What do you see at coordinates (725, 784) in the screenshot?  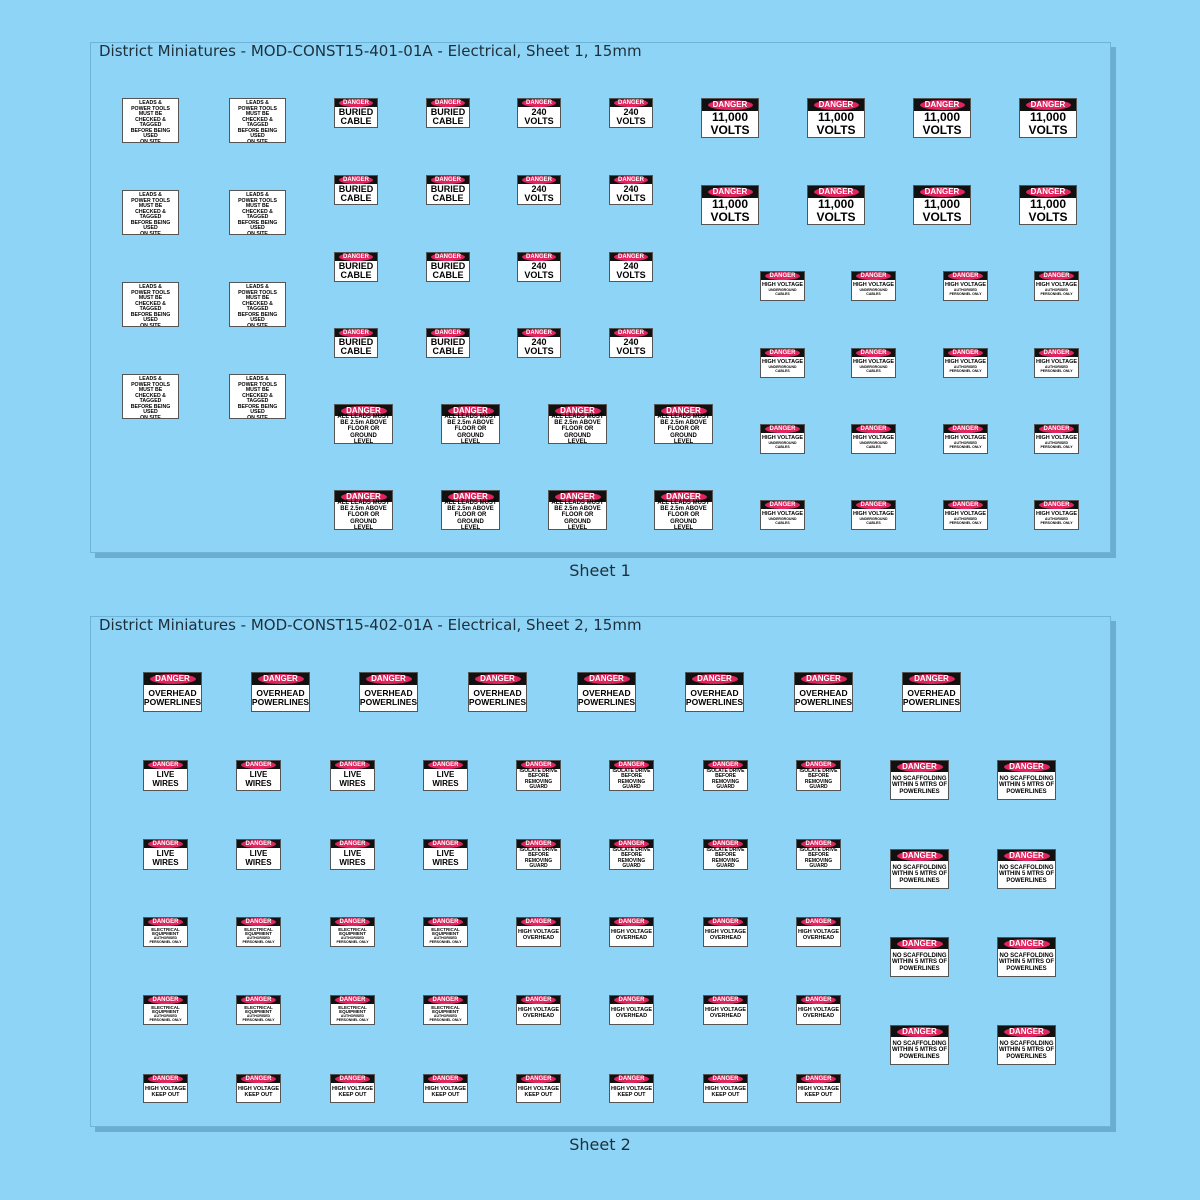 I see `sign-line: REMOVING GUARD` at bounding box center [725, 784].